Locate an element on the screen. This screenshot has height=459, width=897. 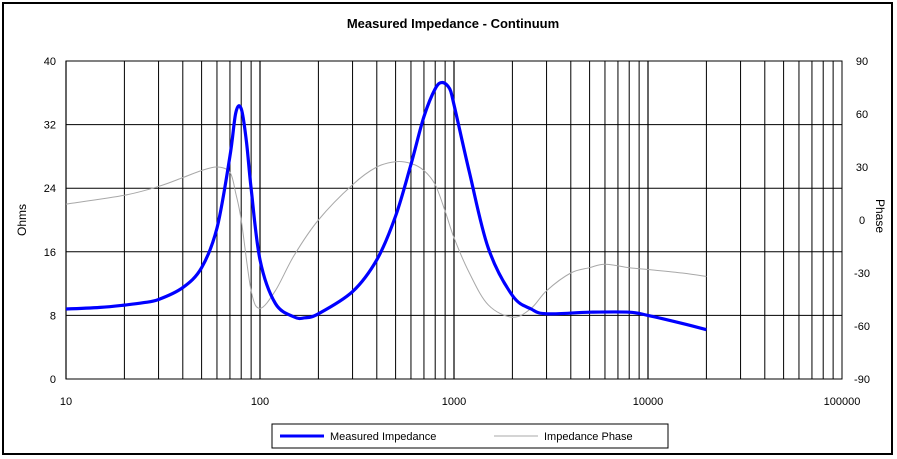
y2-tick-label: -30 is located at coordinates (862, 274).